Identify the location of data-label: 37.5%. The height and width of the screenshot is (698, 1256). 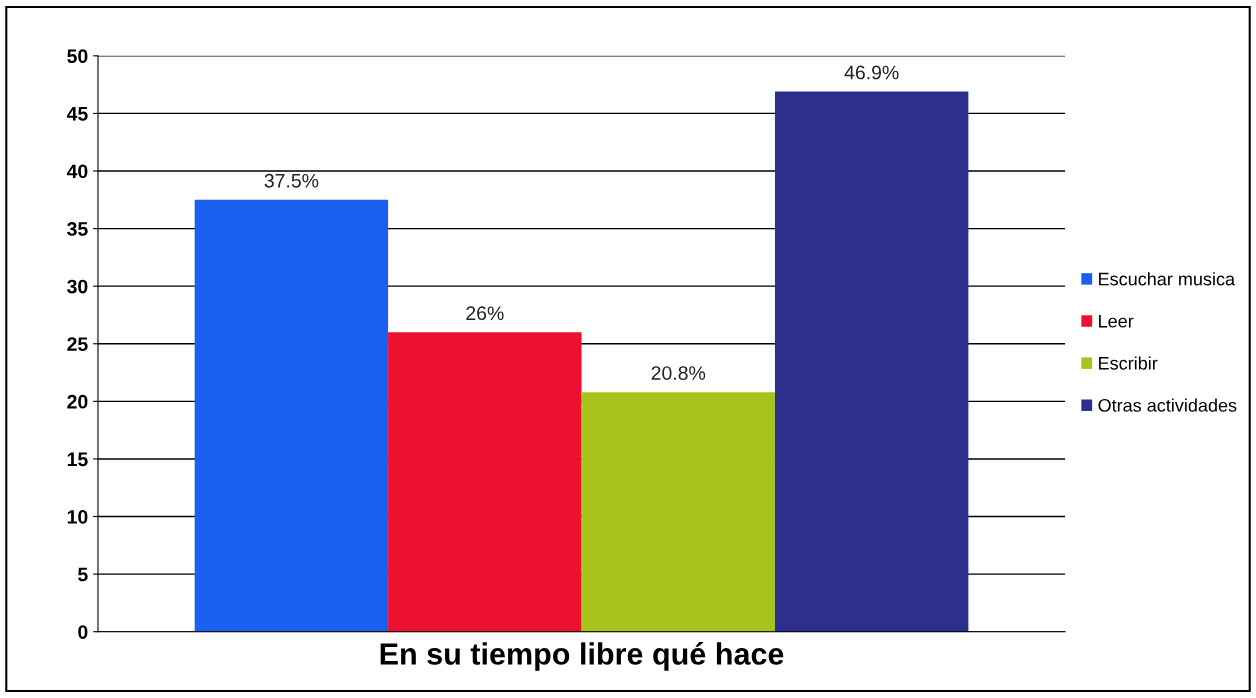
(291, 180).